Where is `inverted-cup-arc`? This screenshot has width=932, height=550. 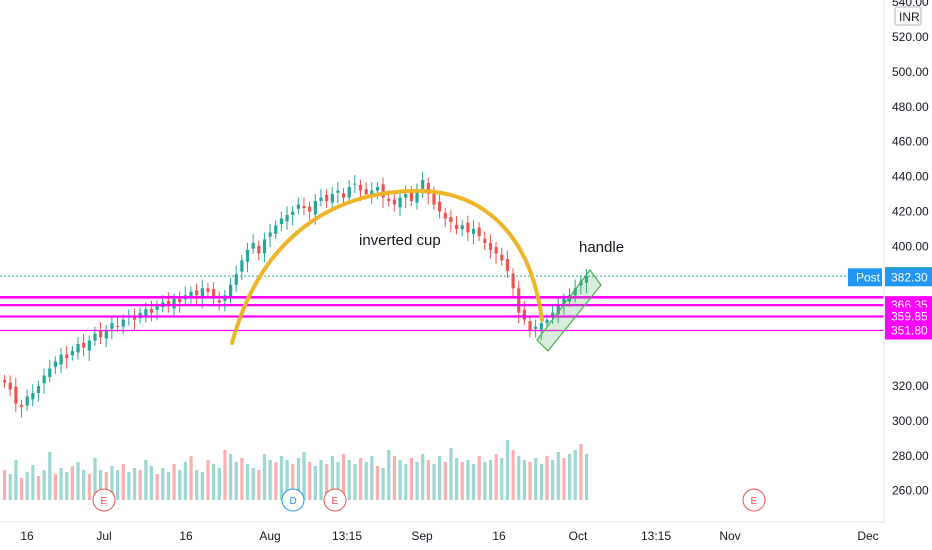
inverted-cup-arc is located at coordinates (387, 266).